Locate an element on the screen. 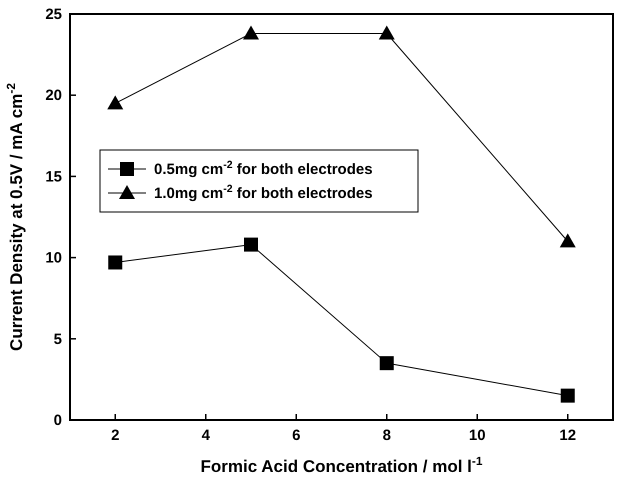 This screenshot has width=617, height=484. legend-label: 0.5mg cm$^{-2}$ for both electrodes is located at coordinates (263, 168).